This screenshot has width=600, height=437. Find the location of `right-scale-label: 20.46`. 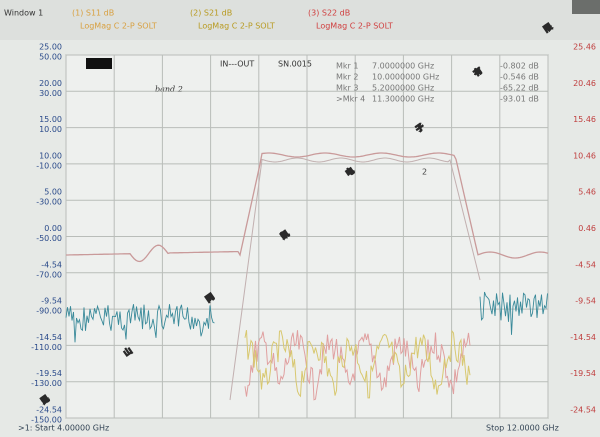

right-scale-label: 20.46 is located at coordinates (584, 83).